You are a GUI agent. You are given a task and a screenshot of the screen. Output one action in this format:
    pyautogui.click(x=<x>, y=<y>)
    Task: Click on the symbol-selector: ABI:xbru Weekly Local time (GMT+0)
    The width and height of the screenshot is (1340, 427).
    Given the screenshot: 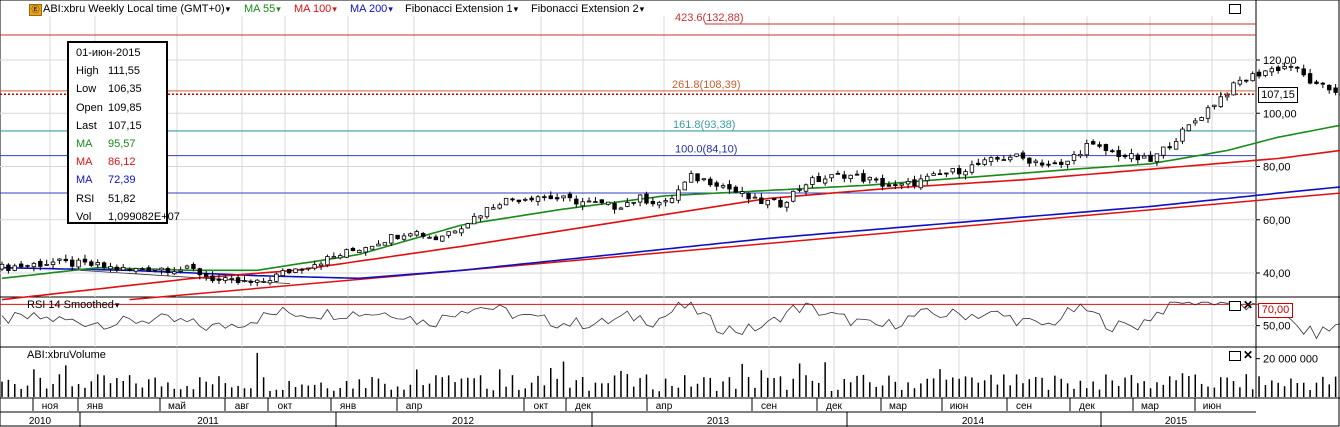 What is the action you would take?
    pyautogui.click(x=136, y=9)
    